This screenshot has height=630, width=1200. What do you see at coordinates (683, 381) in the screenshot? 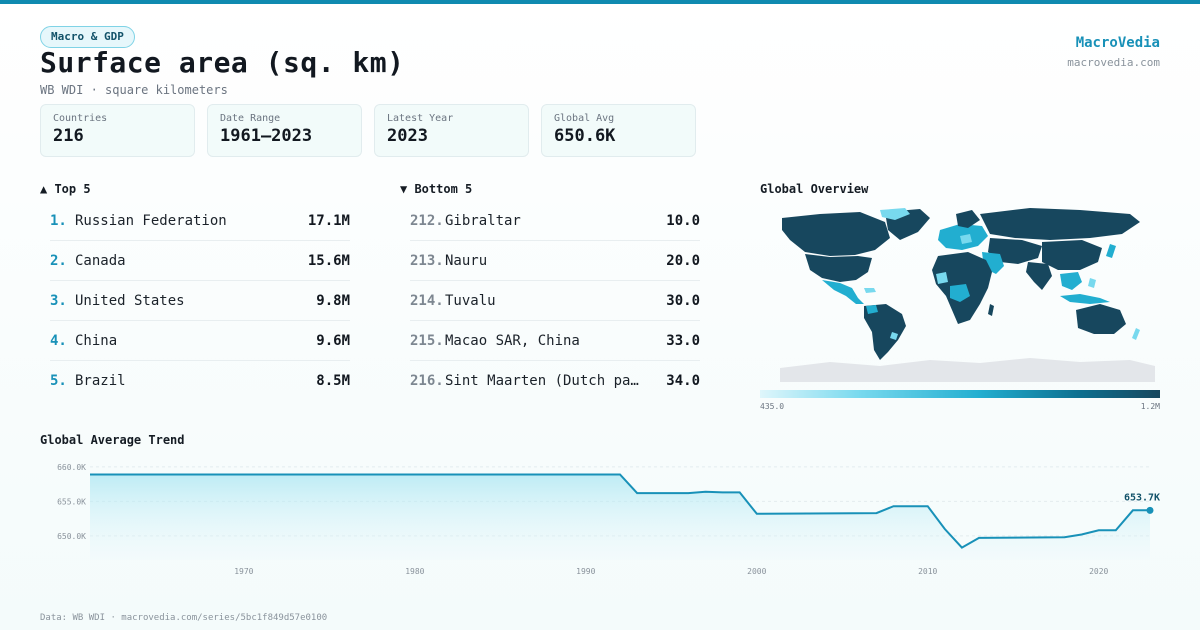
I see `country-value: 34.0` at bounding box center [683, 381].